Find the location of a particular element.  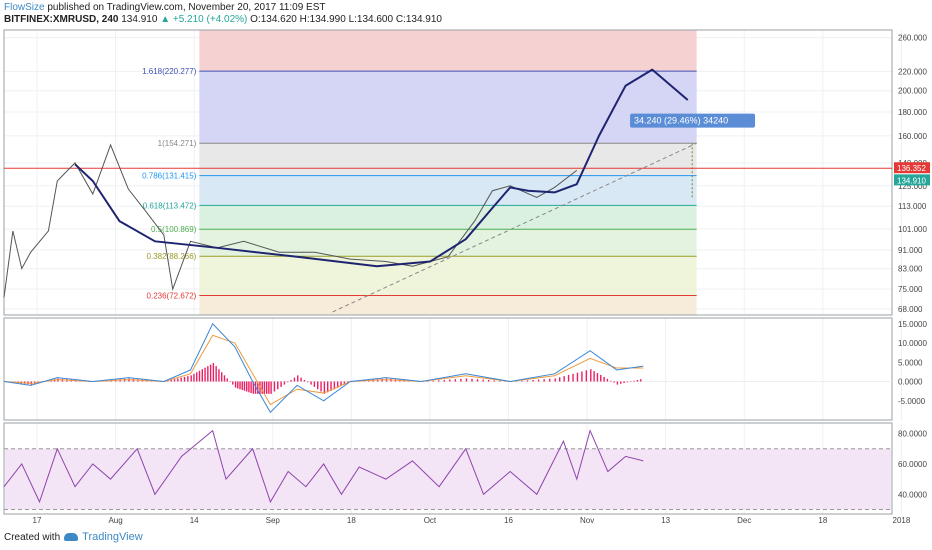

y-tick-label: 75.000 is located at coordinates (910, 289).